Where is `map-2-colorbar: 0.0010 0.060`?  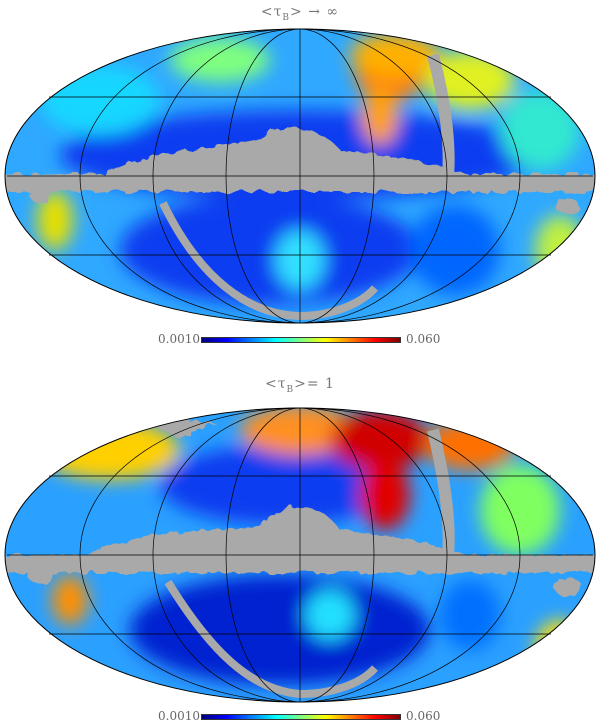 map-2-colorbar: 0.0010 0.060 is located at coordinates (300, 717).